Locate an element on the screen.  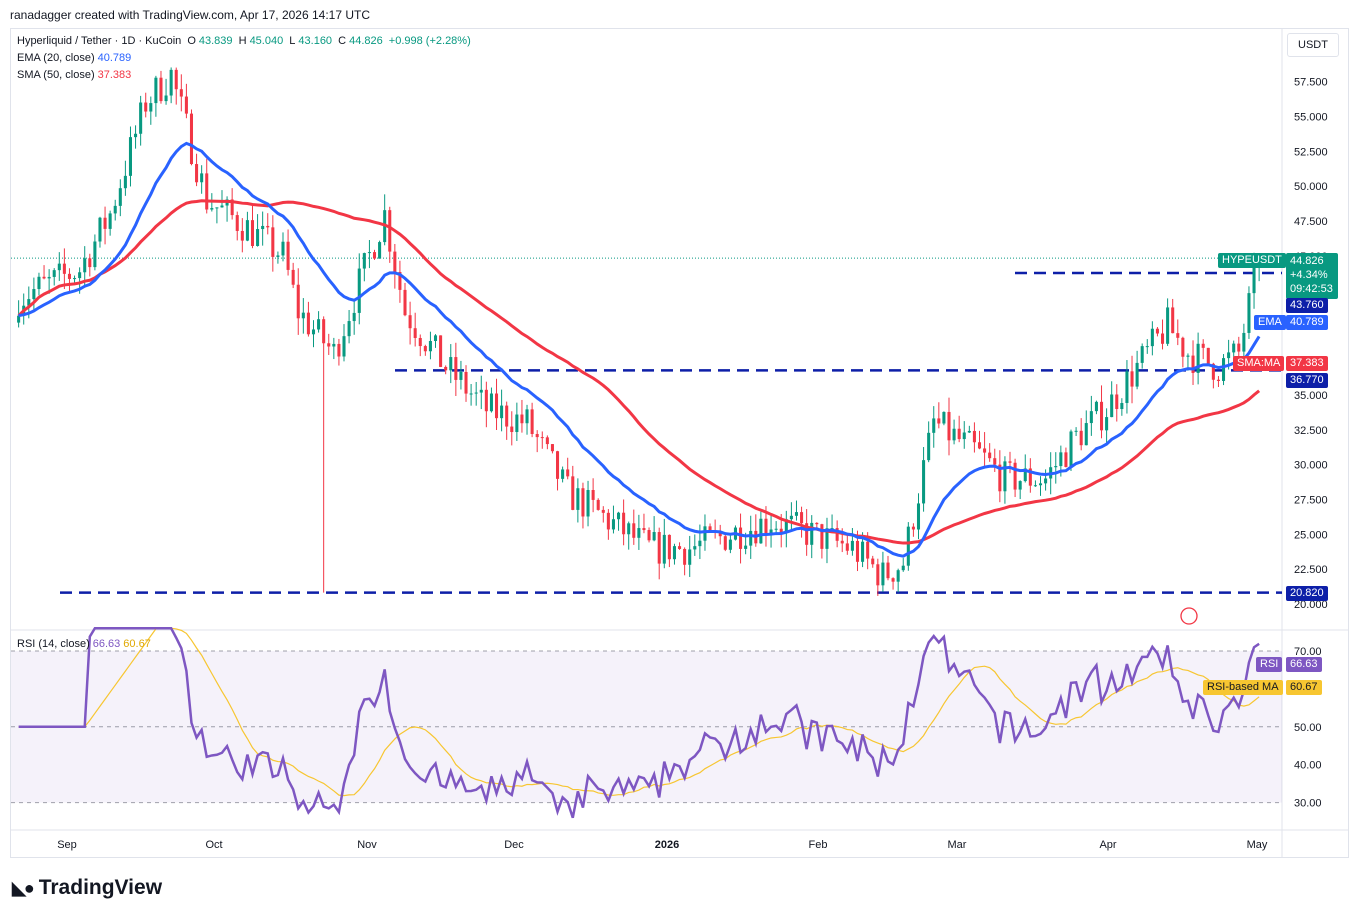
price-tick-label: 35.000 is located at coordinates (1311, 396).